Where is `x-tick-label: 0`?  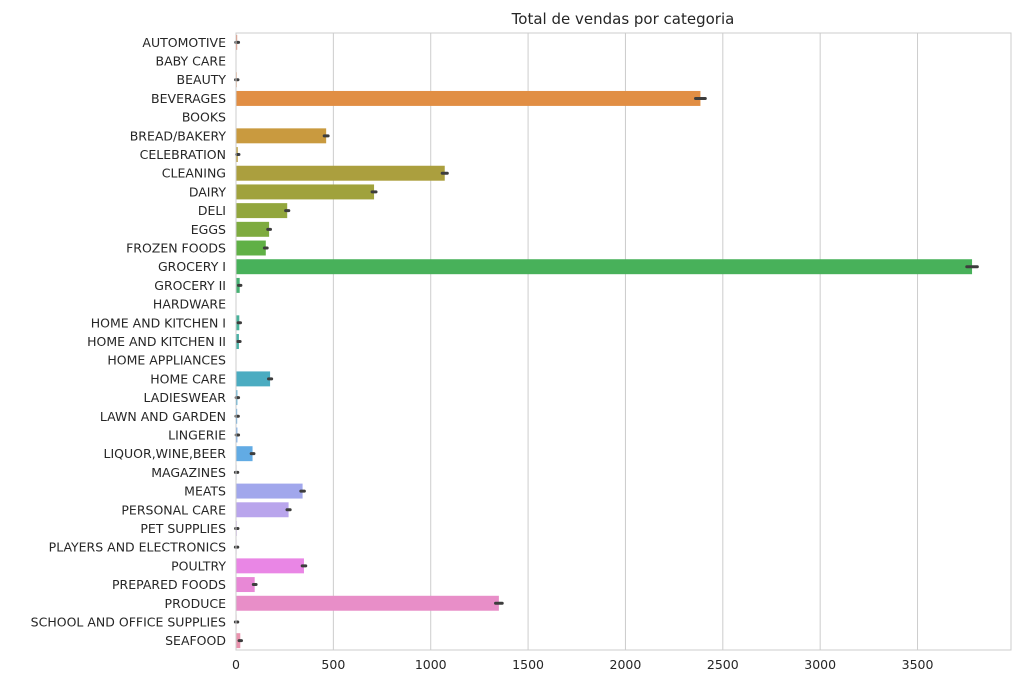
x-tick-label: 0 is located at coordinates (236, 664).